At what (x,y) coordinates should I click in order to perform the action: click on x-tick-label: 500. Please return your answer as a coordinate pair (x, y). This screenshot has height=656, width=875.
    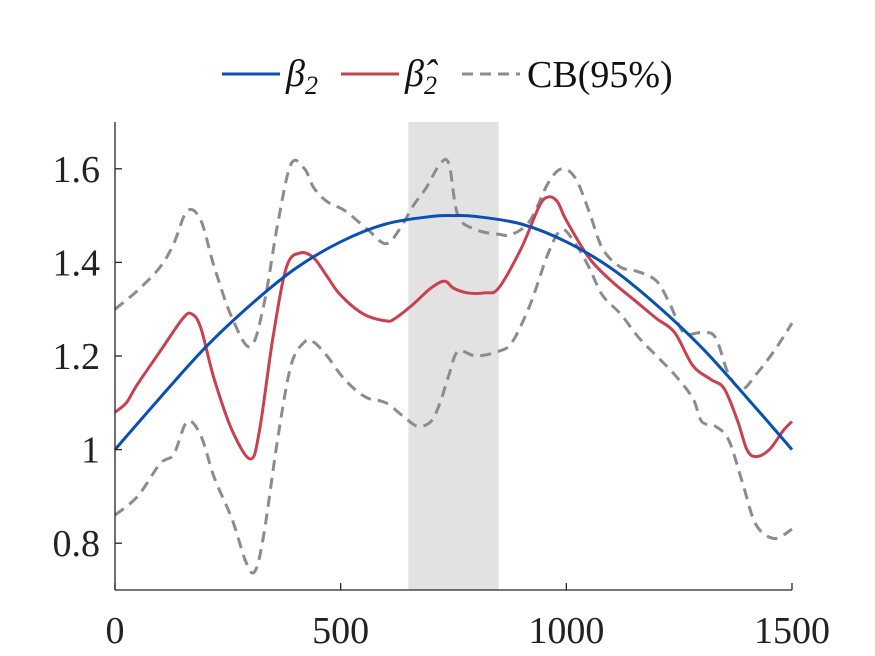
    Looking at the image, I should click on (340, 631).